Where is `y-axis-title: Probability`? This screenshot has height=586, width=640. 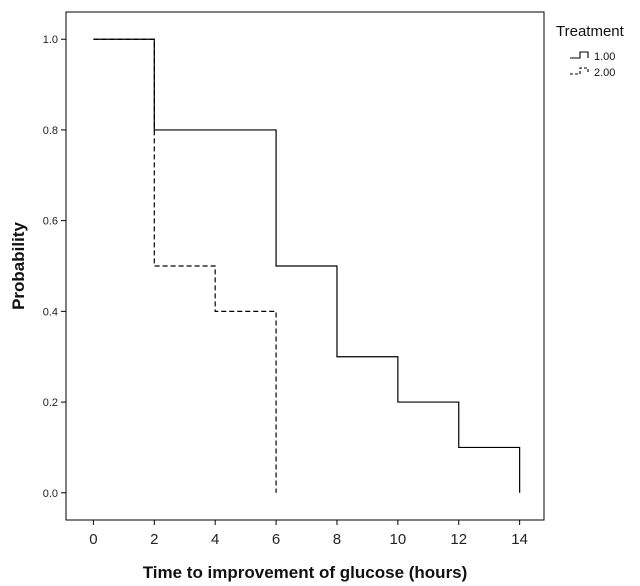
y-axis-title: Probability is located at coordinates (18, 266).